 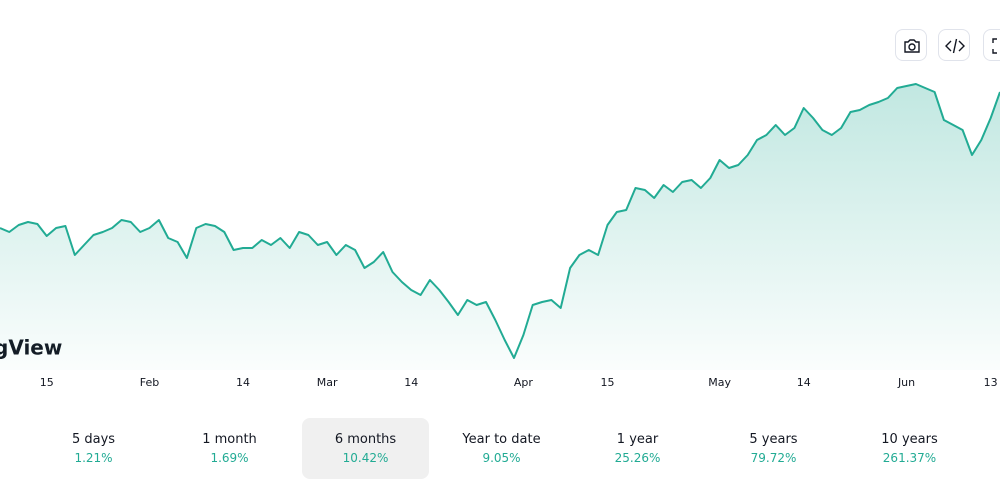 What do you see at coordinates (229, 458) in the screenshot?
I see `period-change: 1.69%` at bounding box center [229, 458].